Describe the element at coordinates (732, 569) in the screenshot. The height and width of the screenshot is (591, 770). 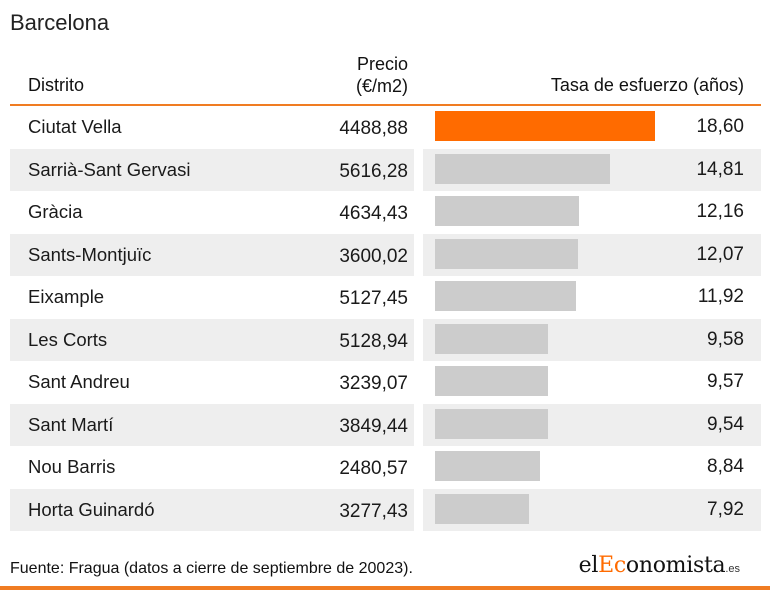
I see `logo-tld: .es` at that location.